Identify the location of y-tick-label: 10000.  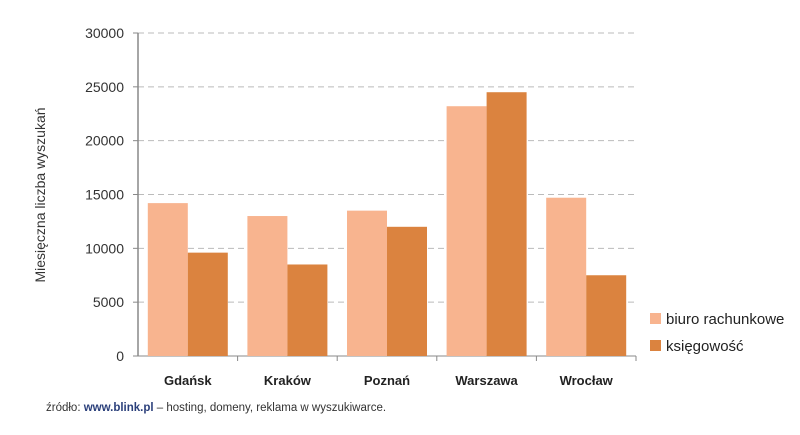
(104, 248).